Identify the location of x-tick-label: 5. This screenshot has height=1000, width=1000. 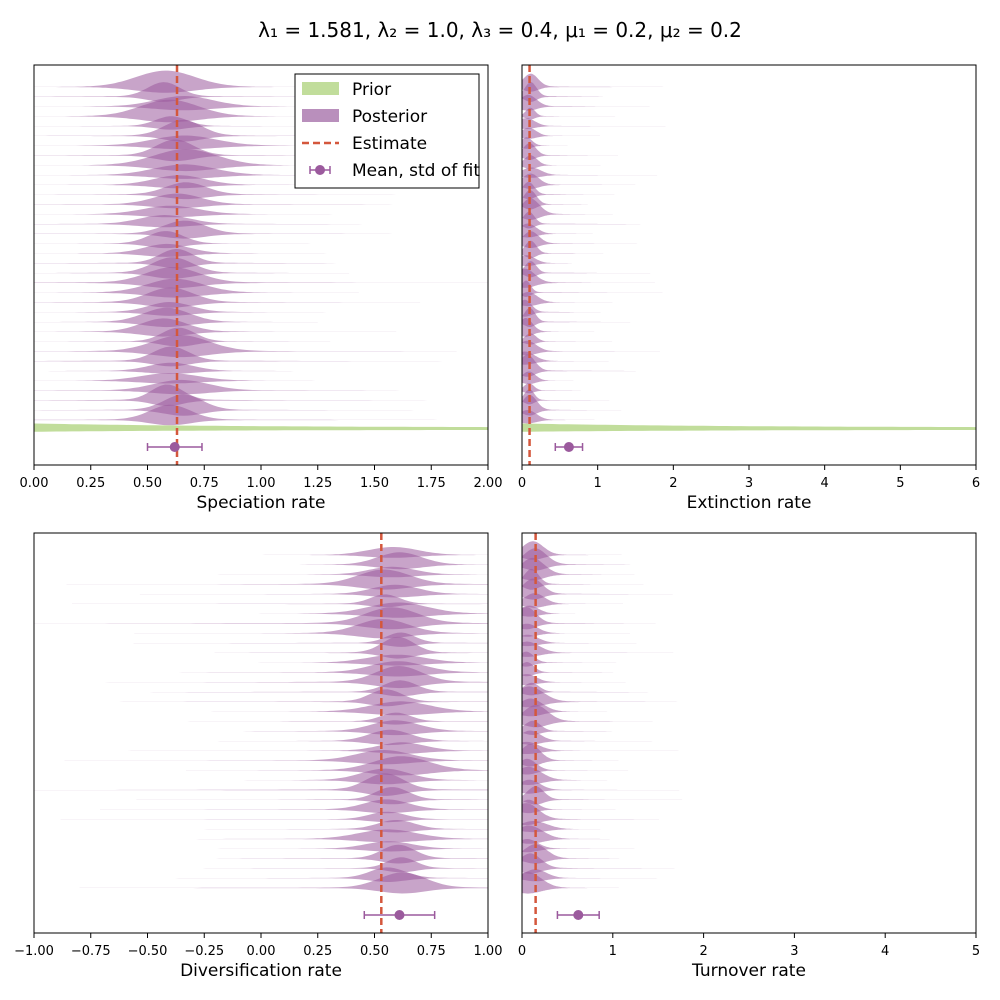
(900, 483).